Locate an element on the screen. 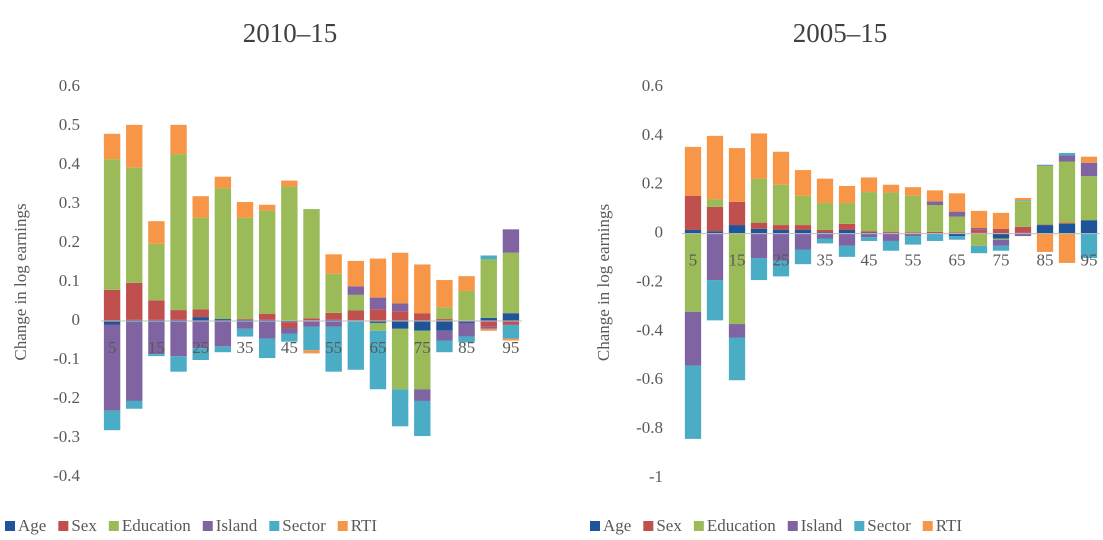  x-tick-label: 95 is located at coordinates (510, 347).